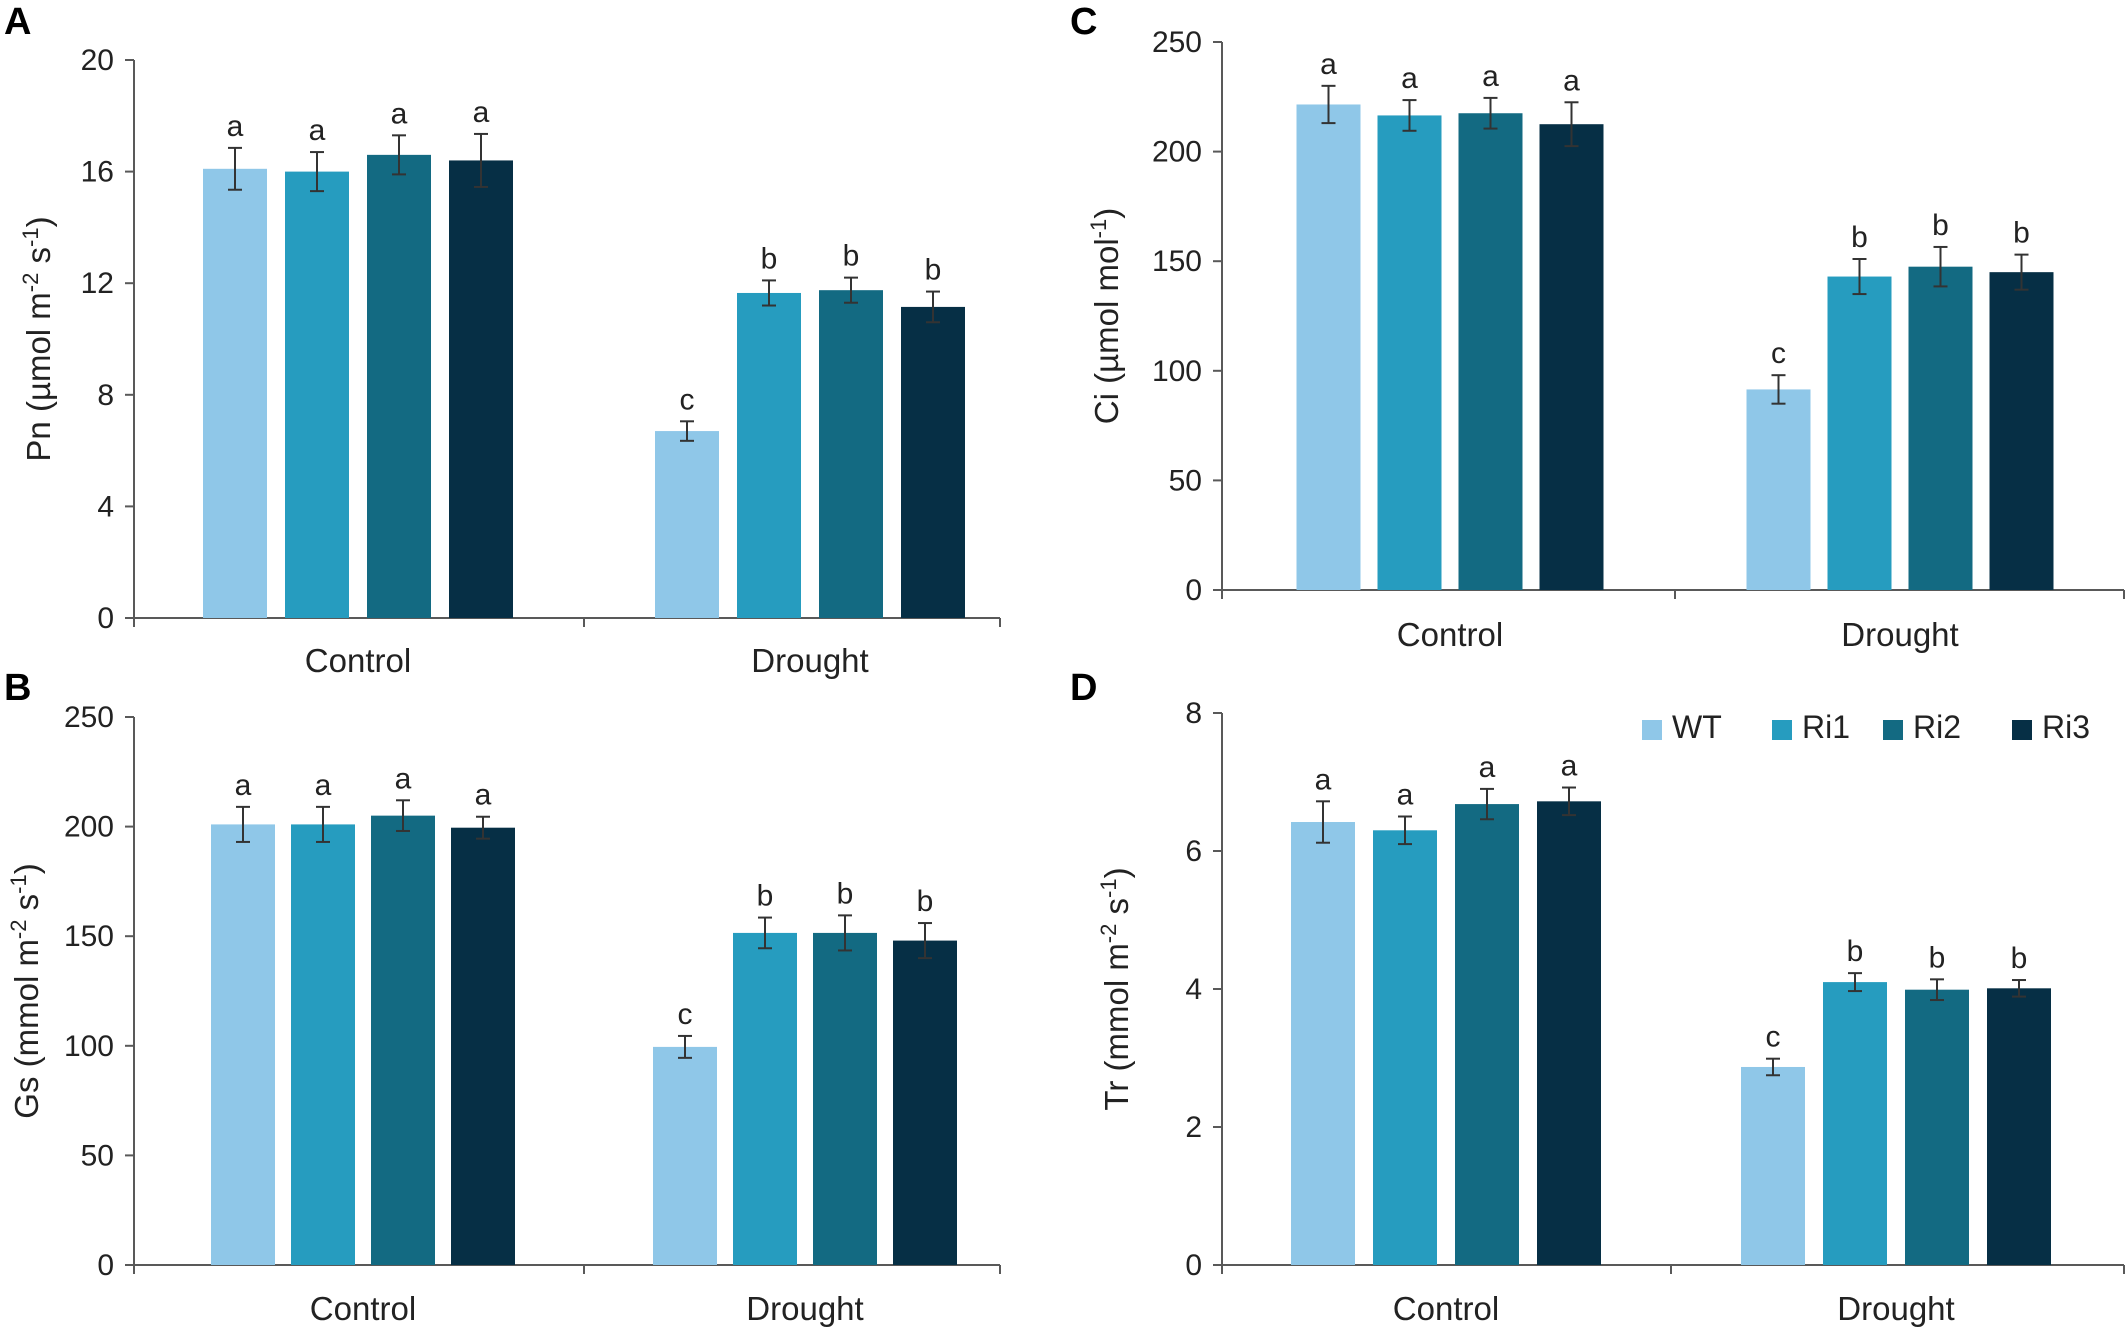  I want to click on y-tick-label: 250, so click(89, 717).